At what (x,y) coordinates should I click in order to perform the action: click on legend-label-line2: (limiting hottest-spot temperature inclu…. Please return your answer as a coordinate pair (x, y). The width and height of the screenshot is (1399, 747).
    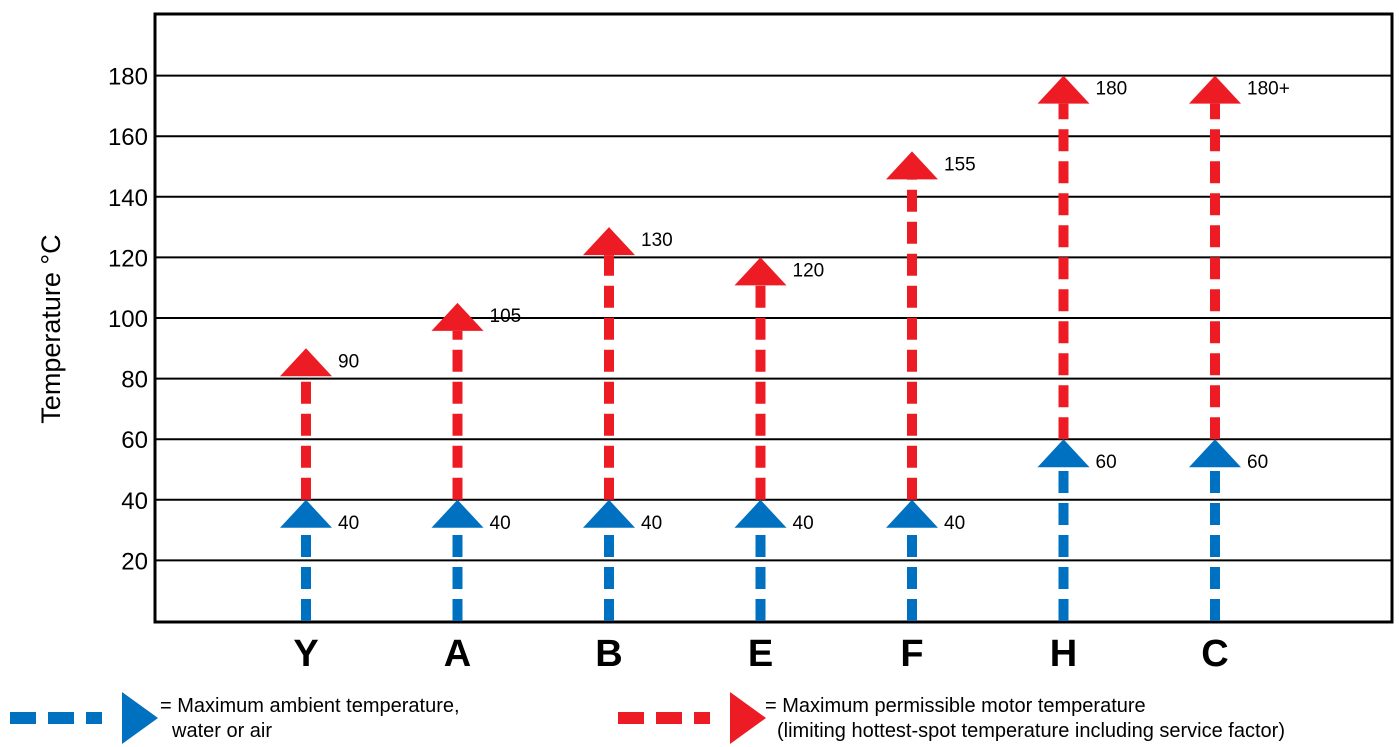
    Looking at the image, I should click on (1031, 731).